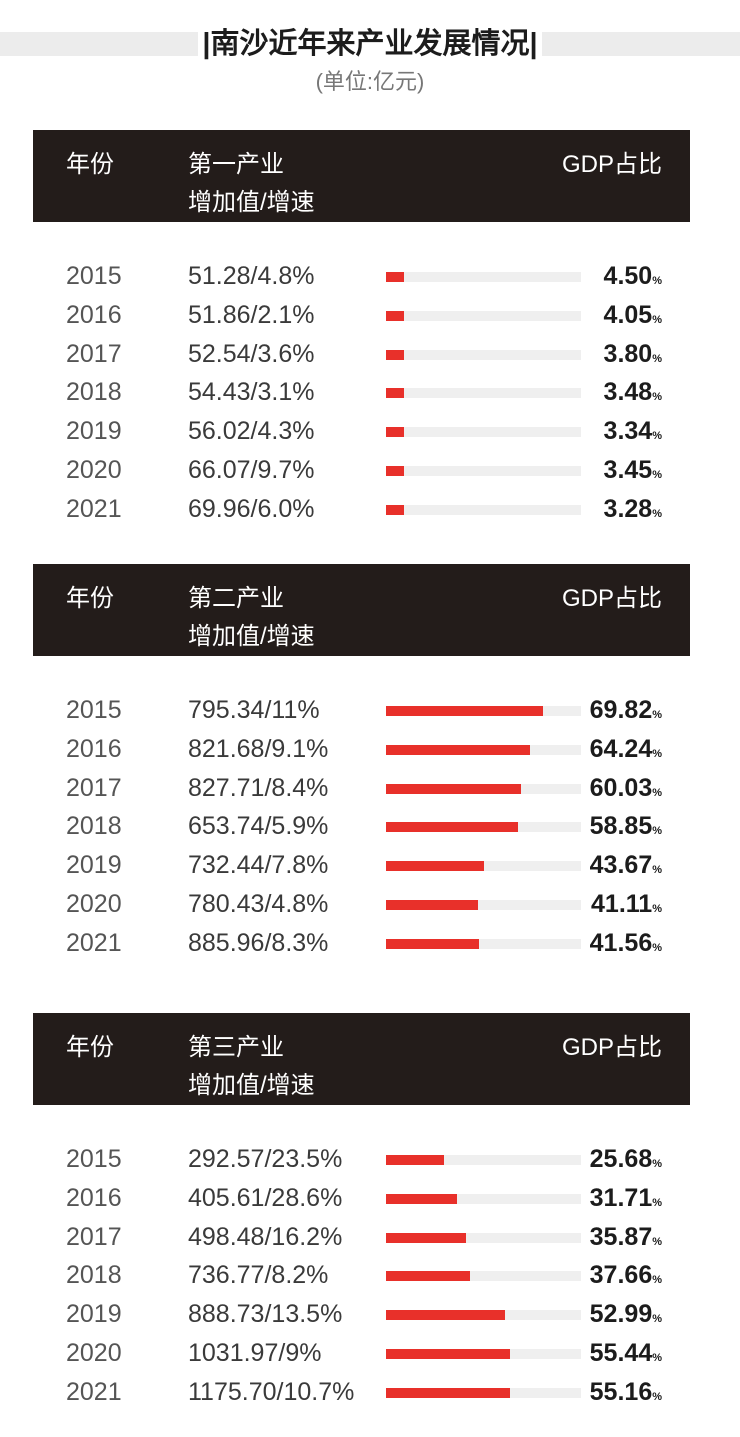 This screenshot has width=740, height=1437. Describe the element at coordinates (251, 392) in the screenshot. I see `value-growth-label: 54.43/3.1%` at that location.